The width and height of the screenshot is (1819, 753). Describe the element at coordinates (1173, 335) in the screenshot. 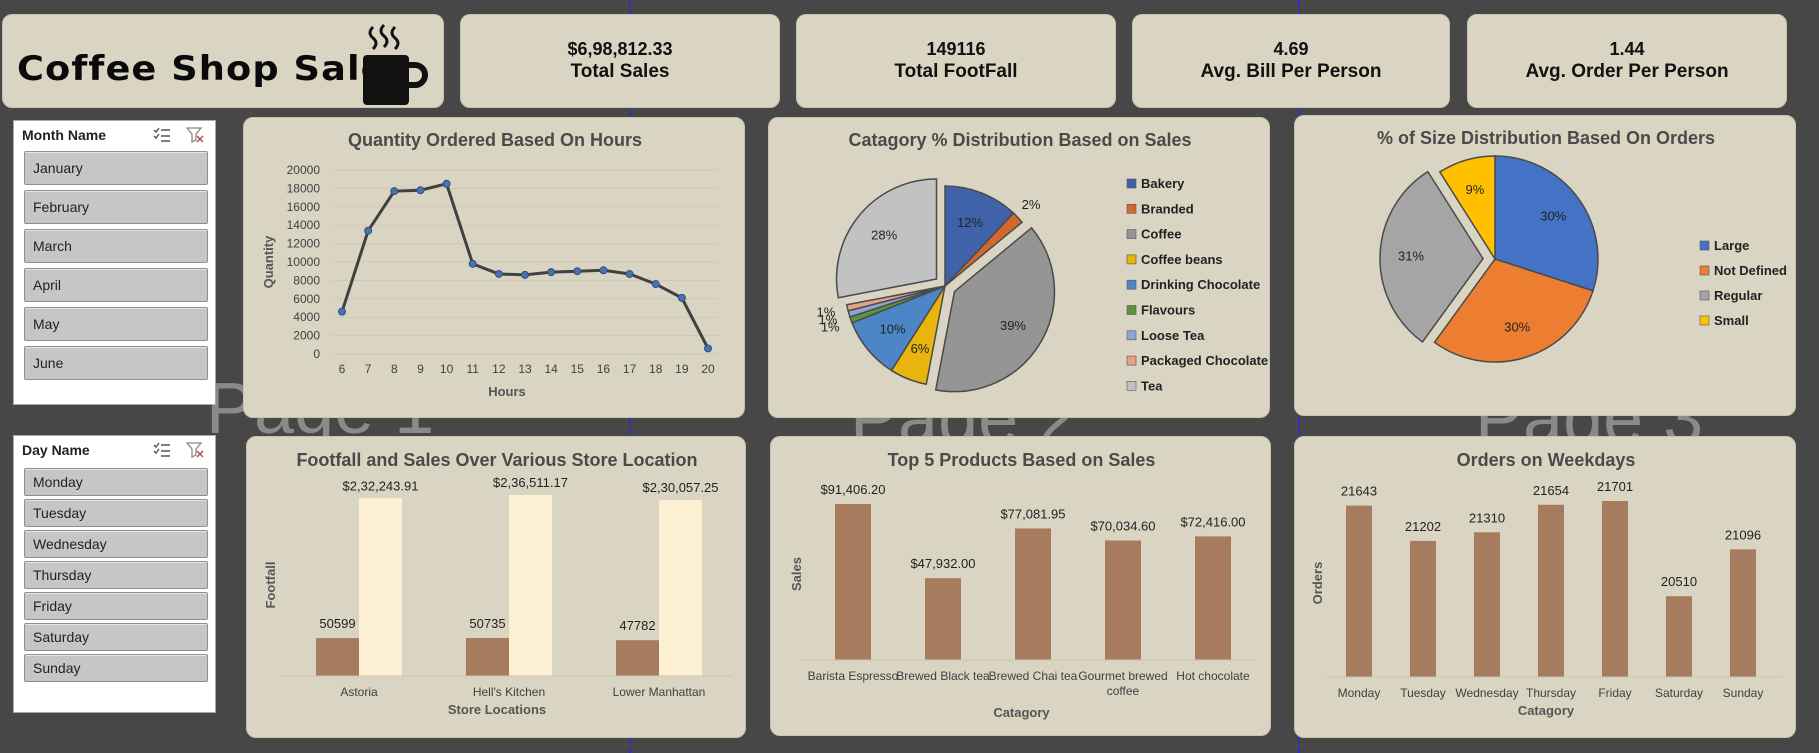

I see `legend-label: Loose Tea` at that location.